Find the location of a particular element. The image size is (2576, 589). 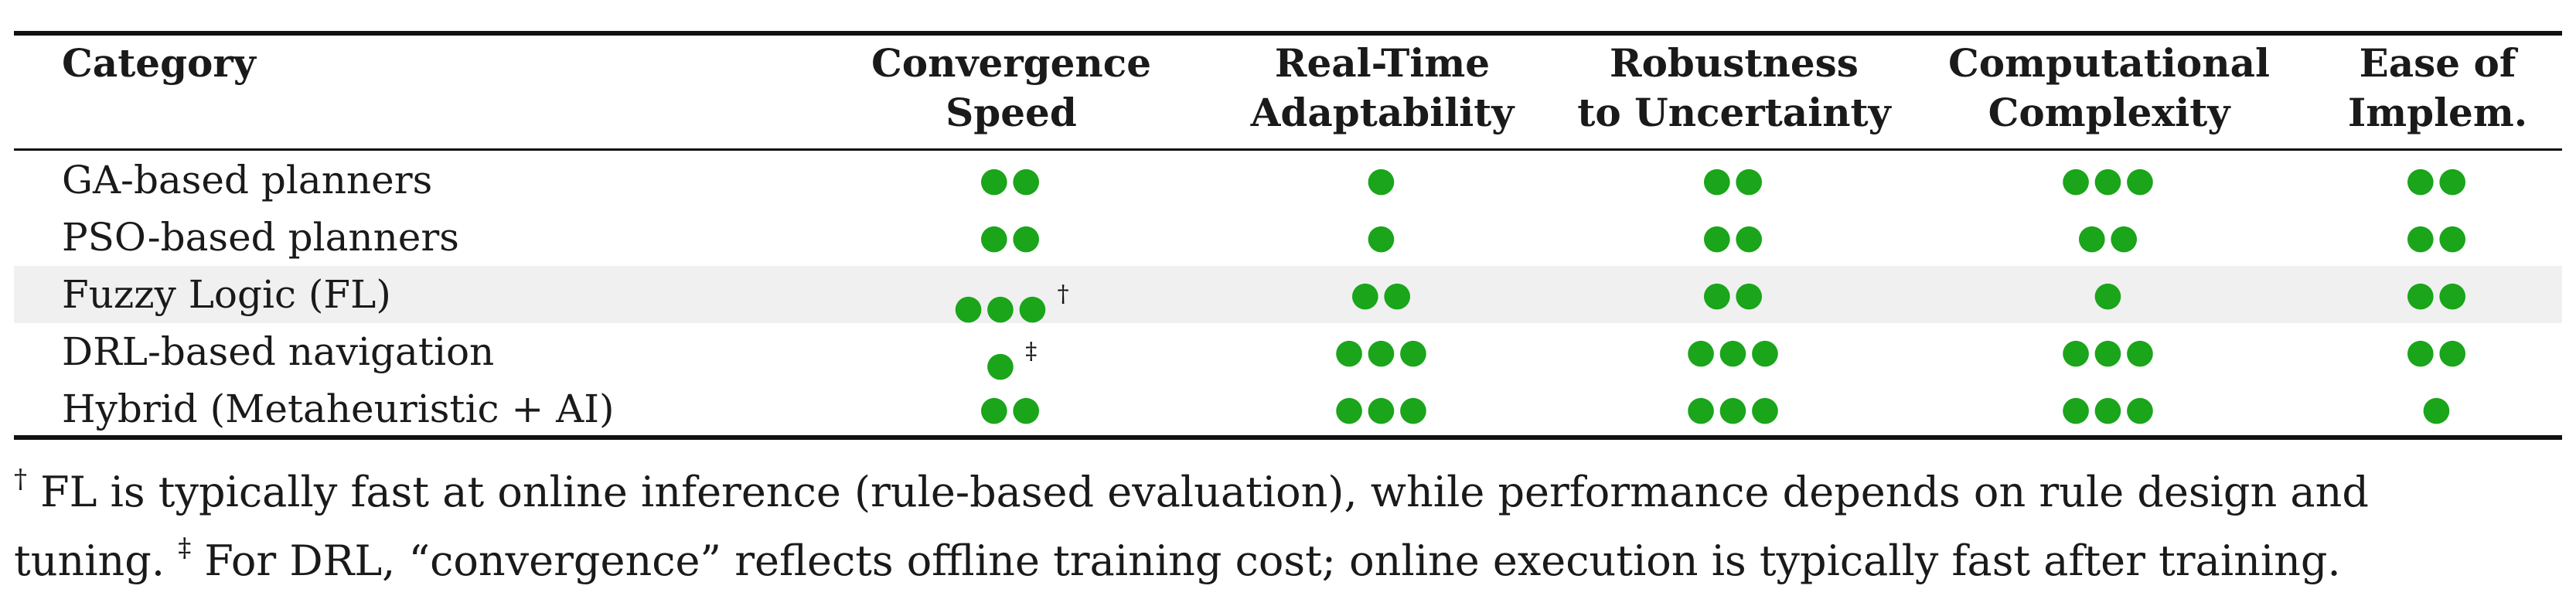

header-convergence-speed: Convergence Speed is located at coordinates (1011, 93).